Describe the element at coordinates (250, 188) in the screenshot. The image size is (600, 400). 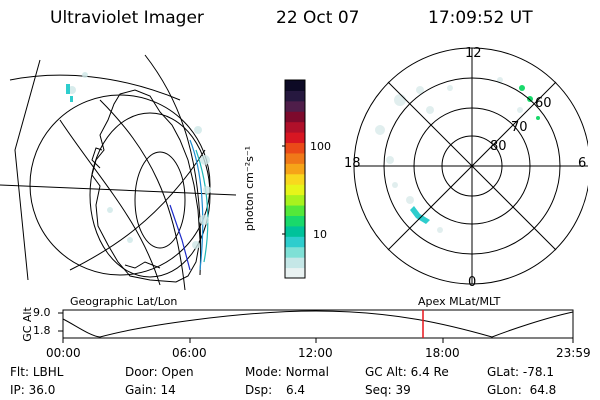
I see `colorbar-unit-label: photon cm⁻²s⁻¹` at that location.